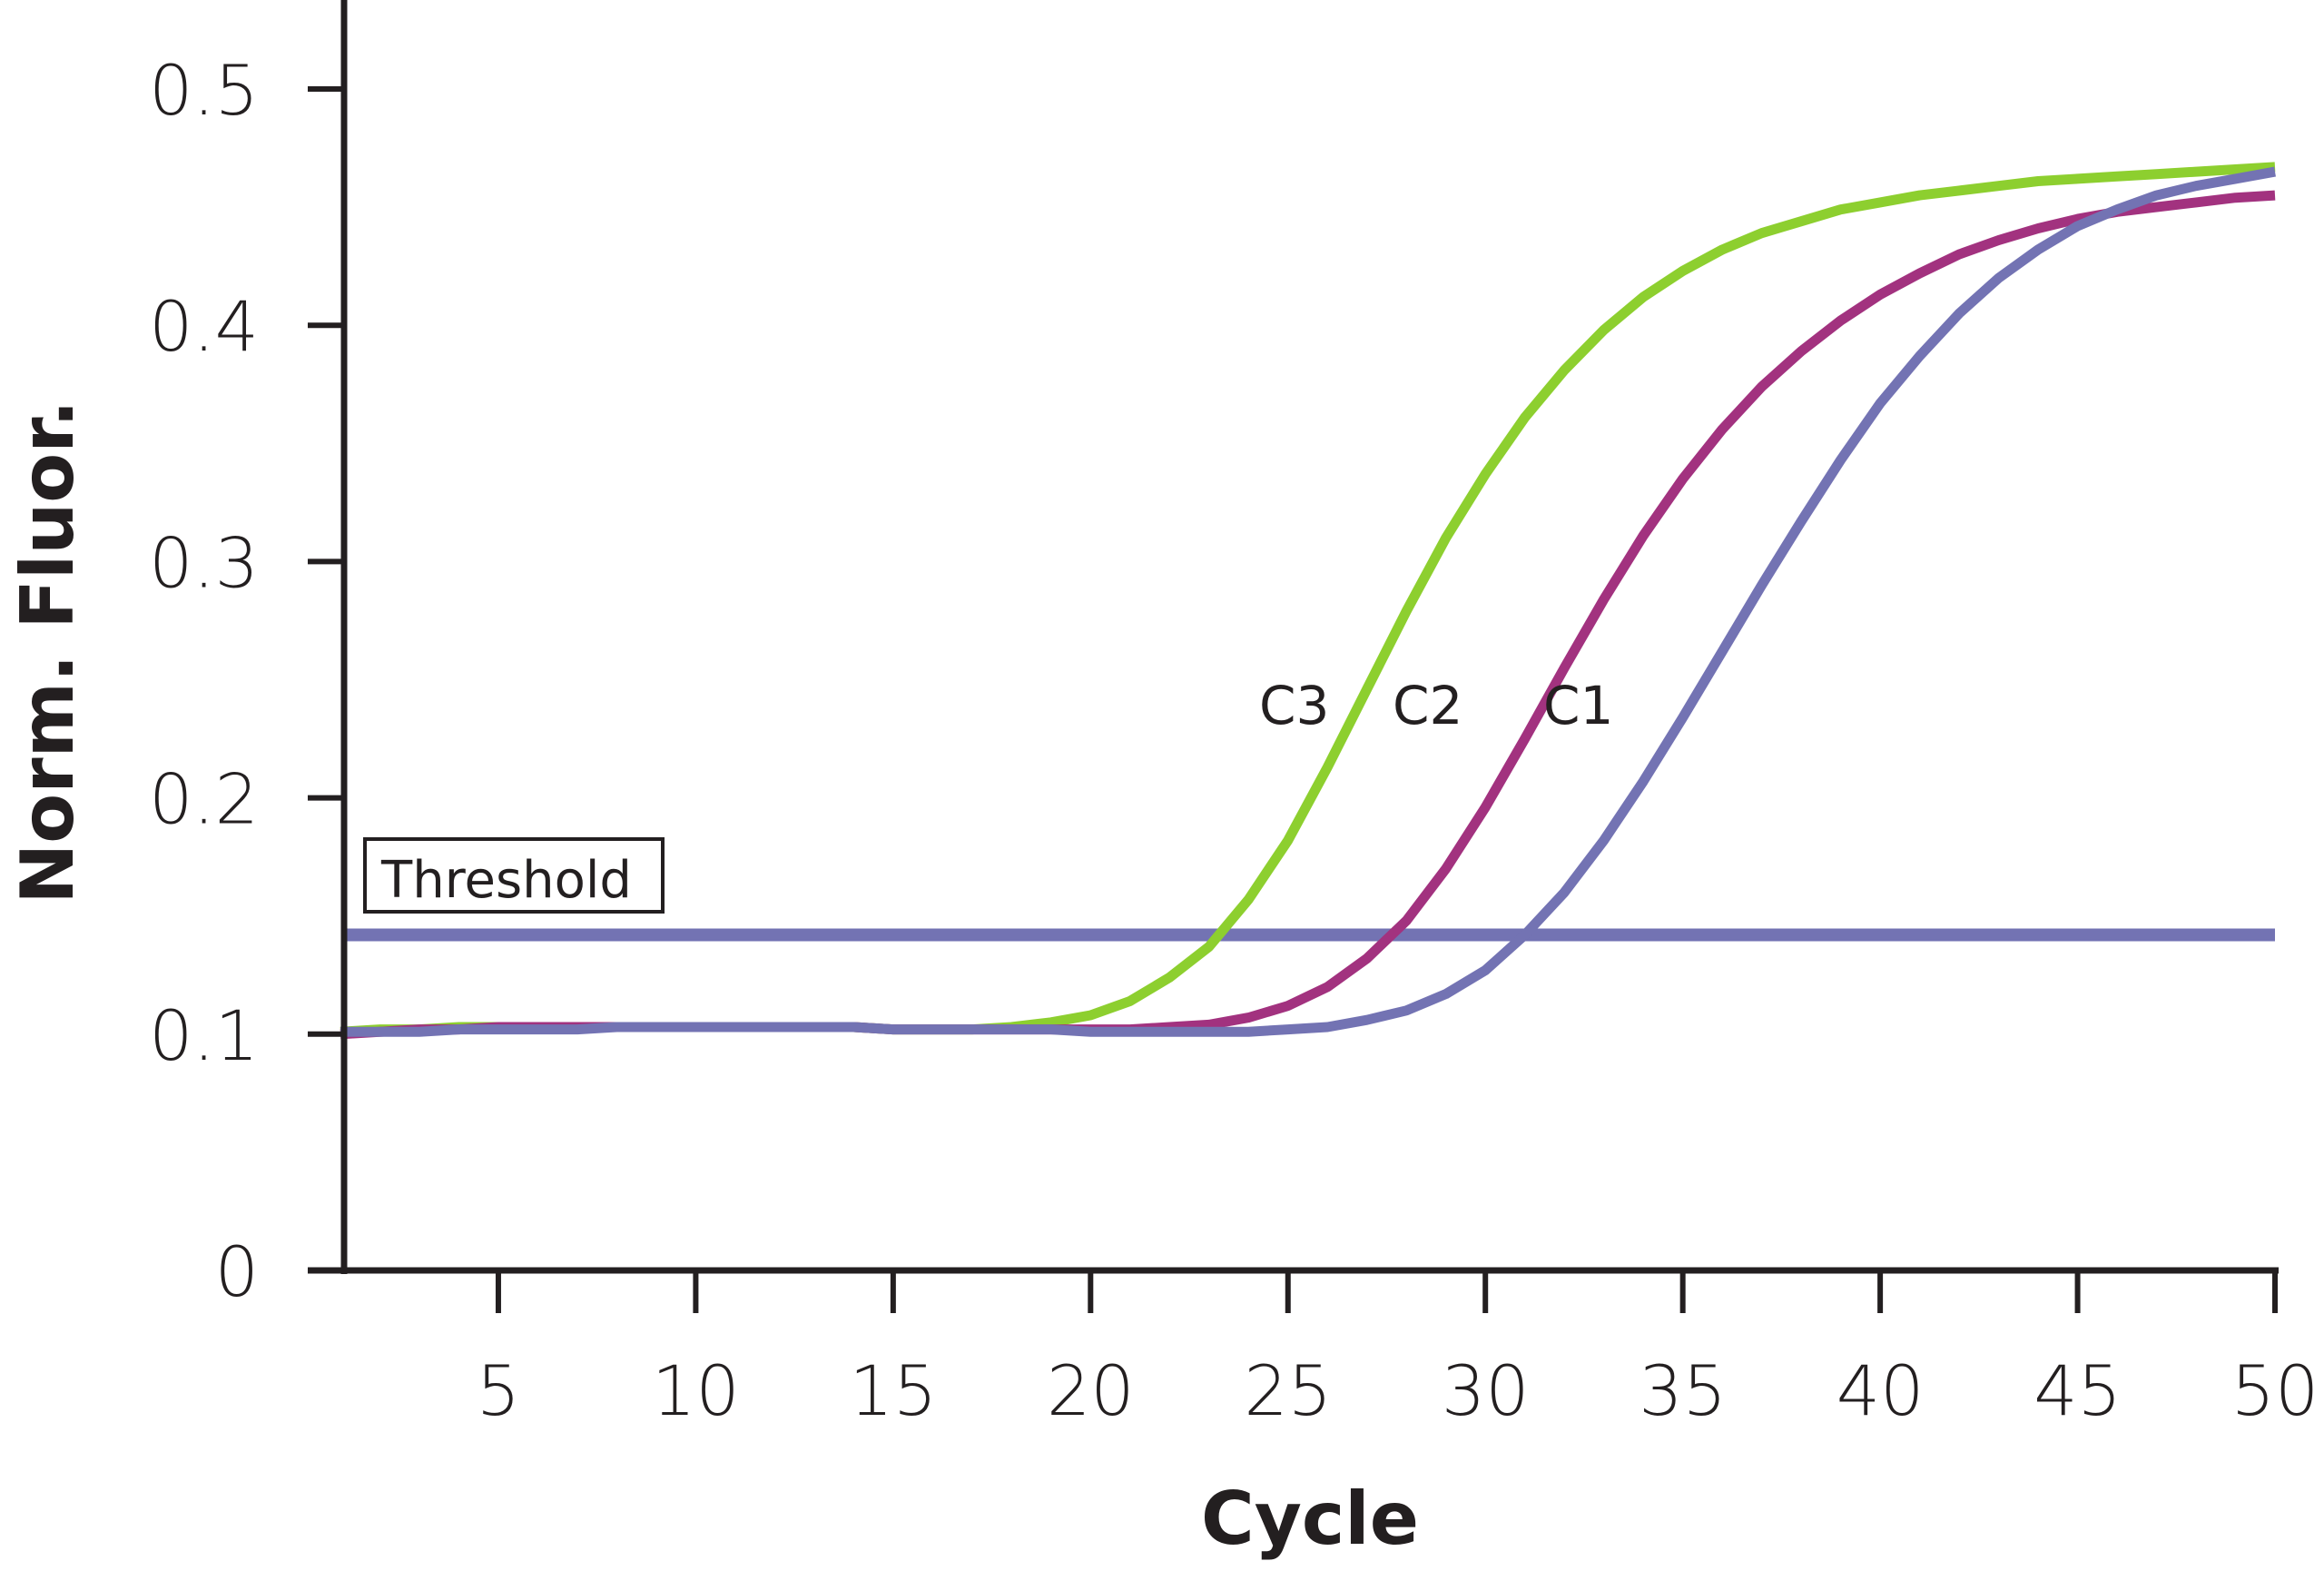 The height and width of the screenshot is (1571, 2324). I want to click on y-axis-title: Norm. Fluor., so click(47, 652).